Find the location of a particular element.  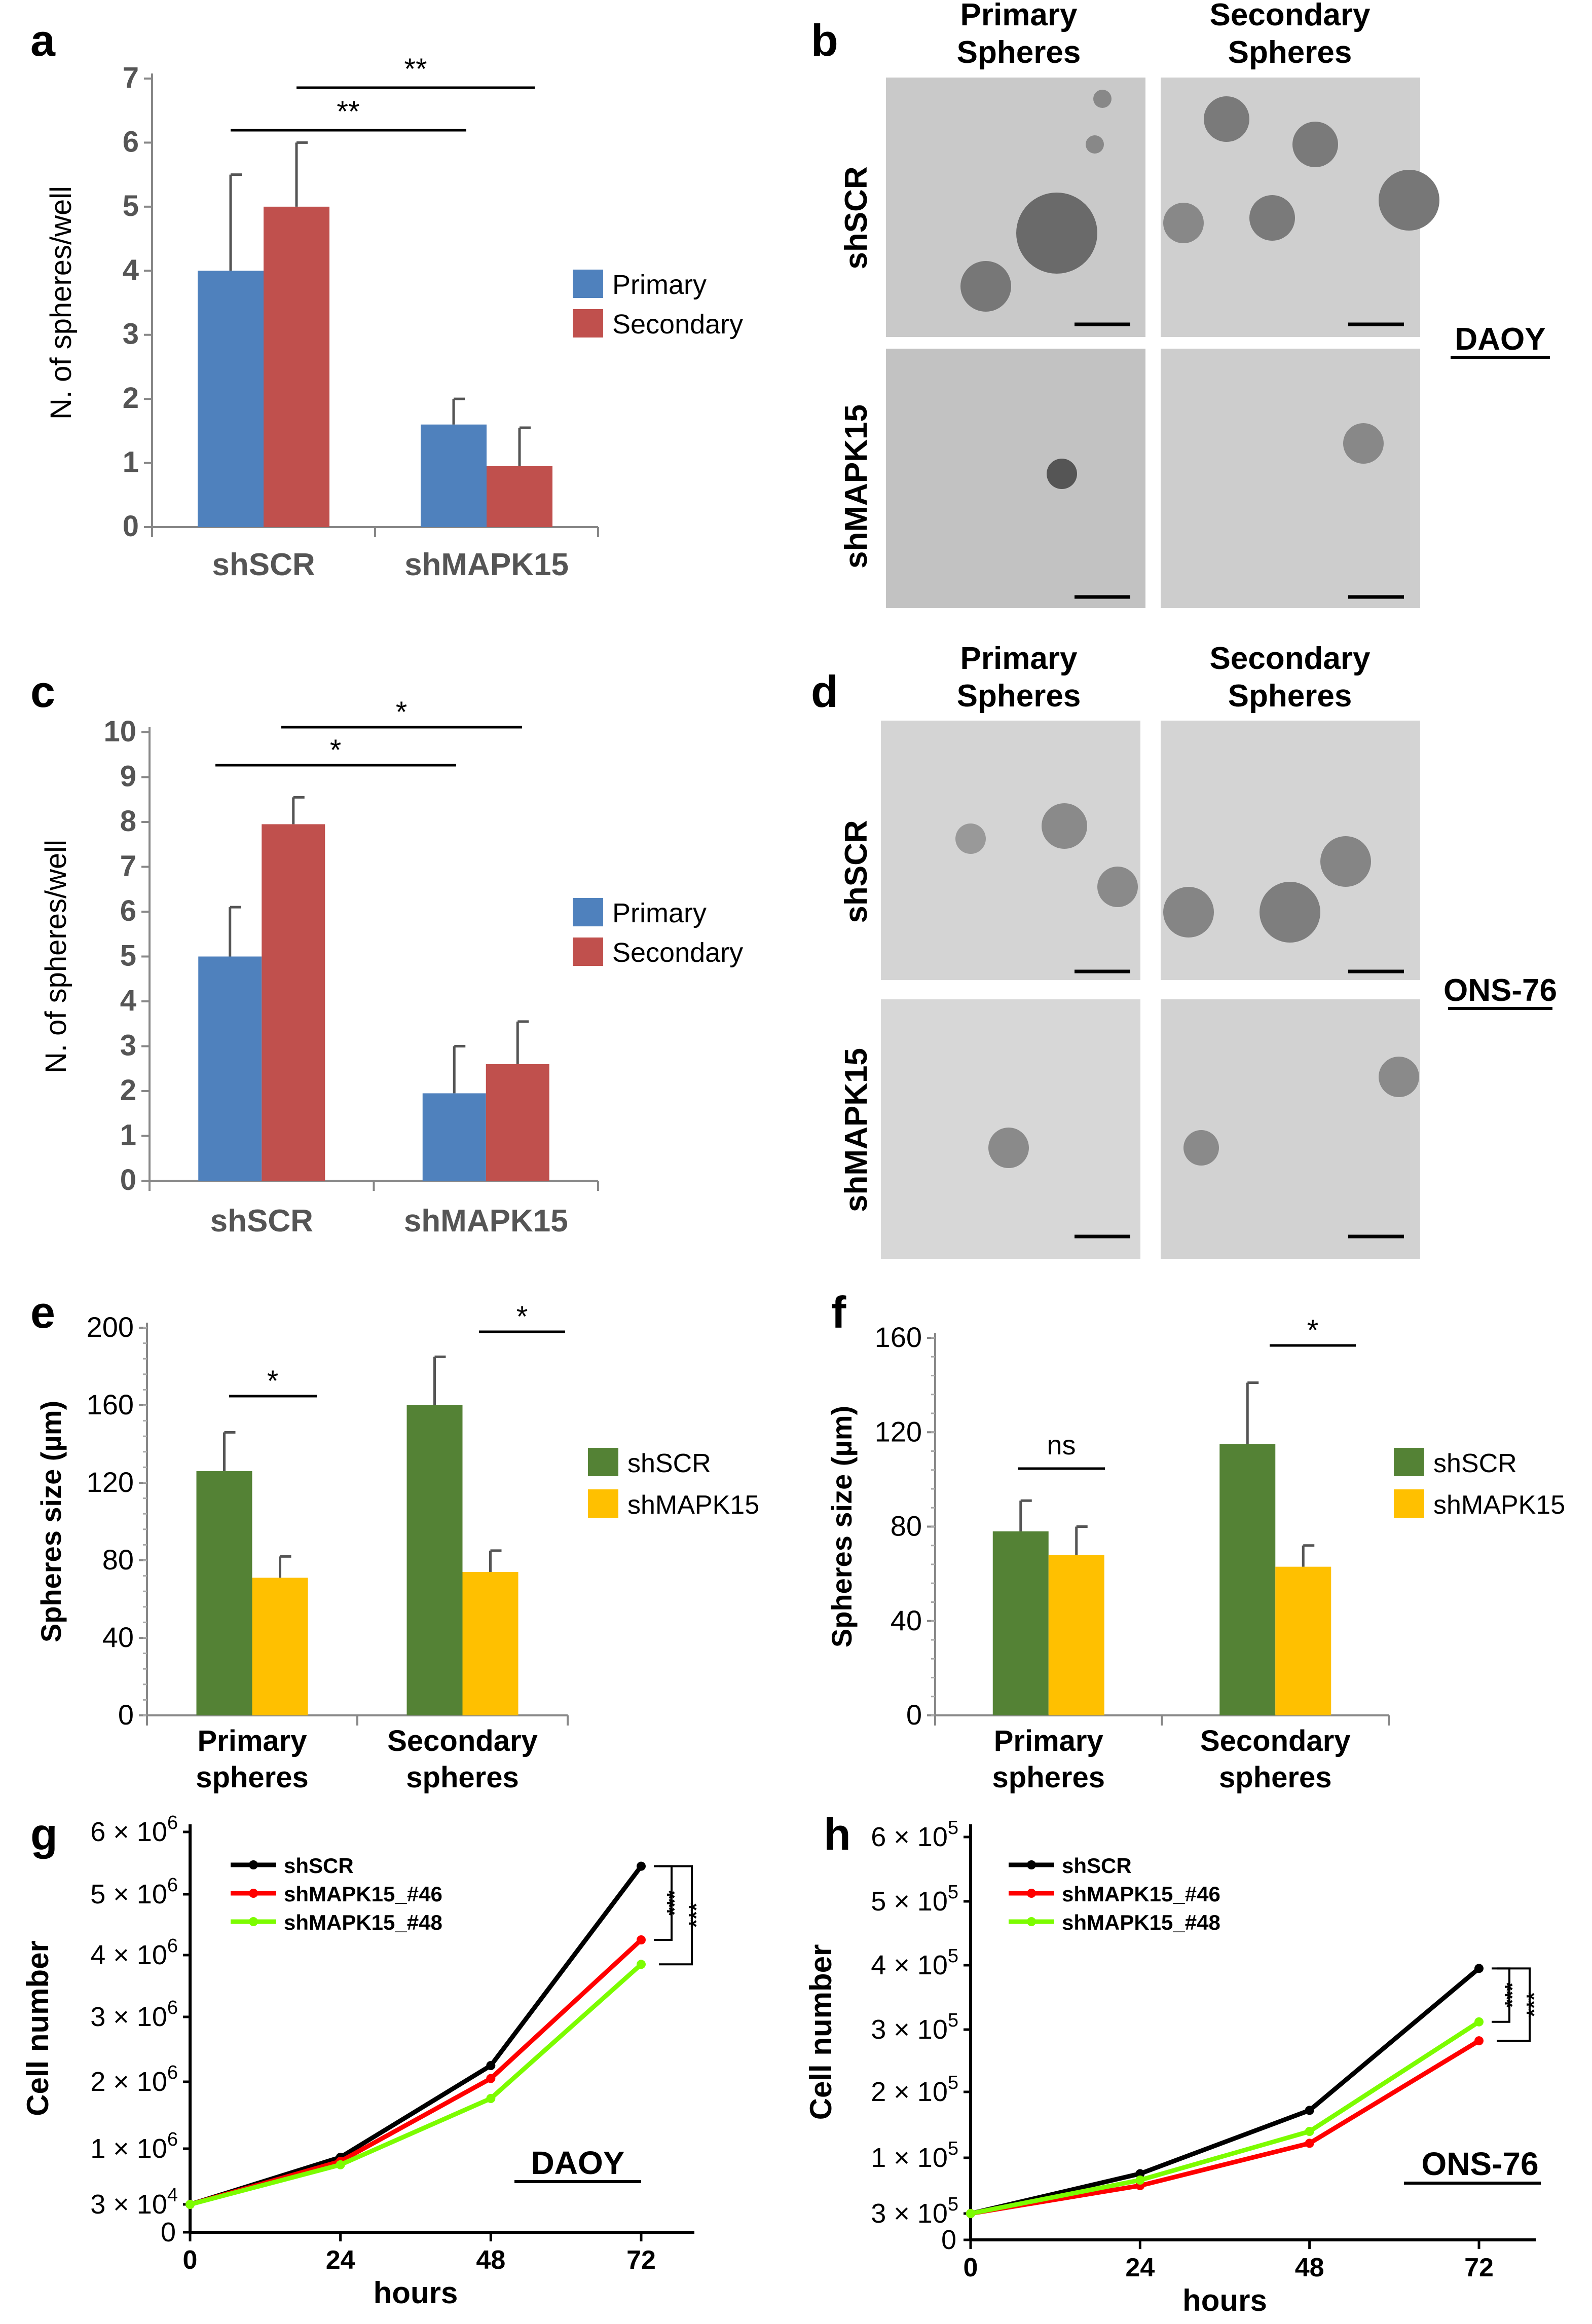

panel-label-h: h is located at coordinates (837, 1834).